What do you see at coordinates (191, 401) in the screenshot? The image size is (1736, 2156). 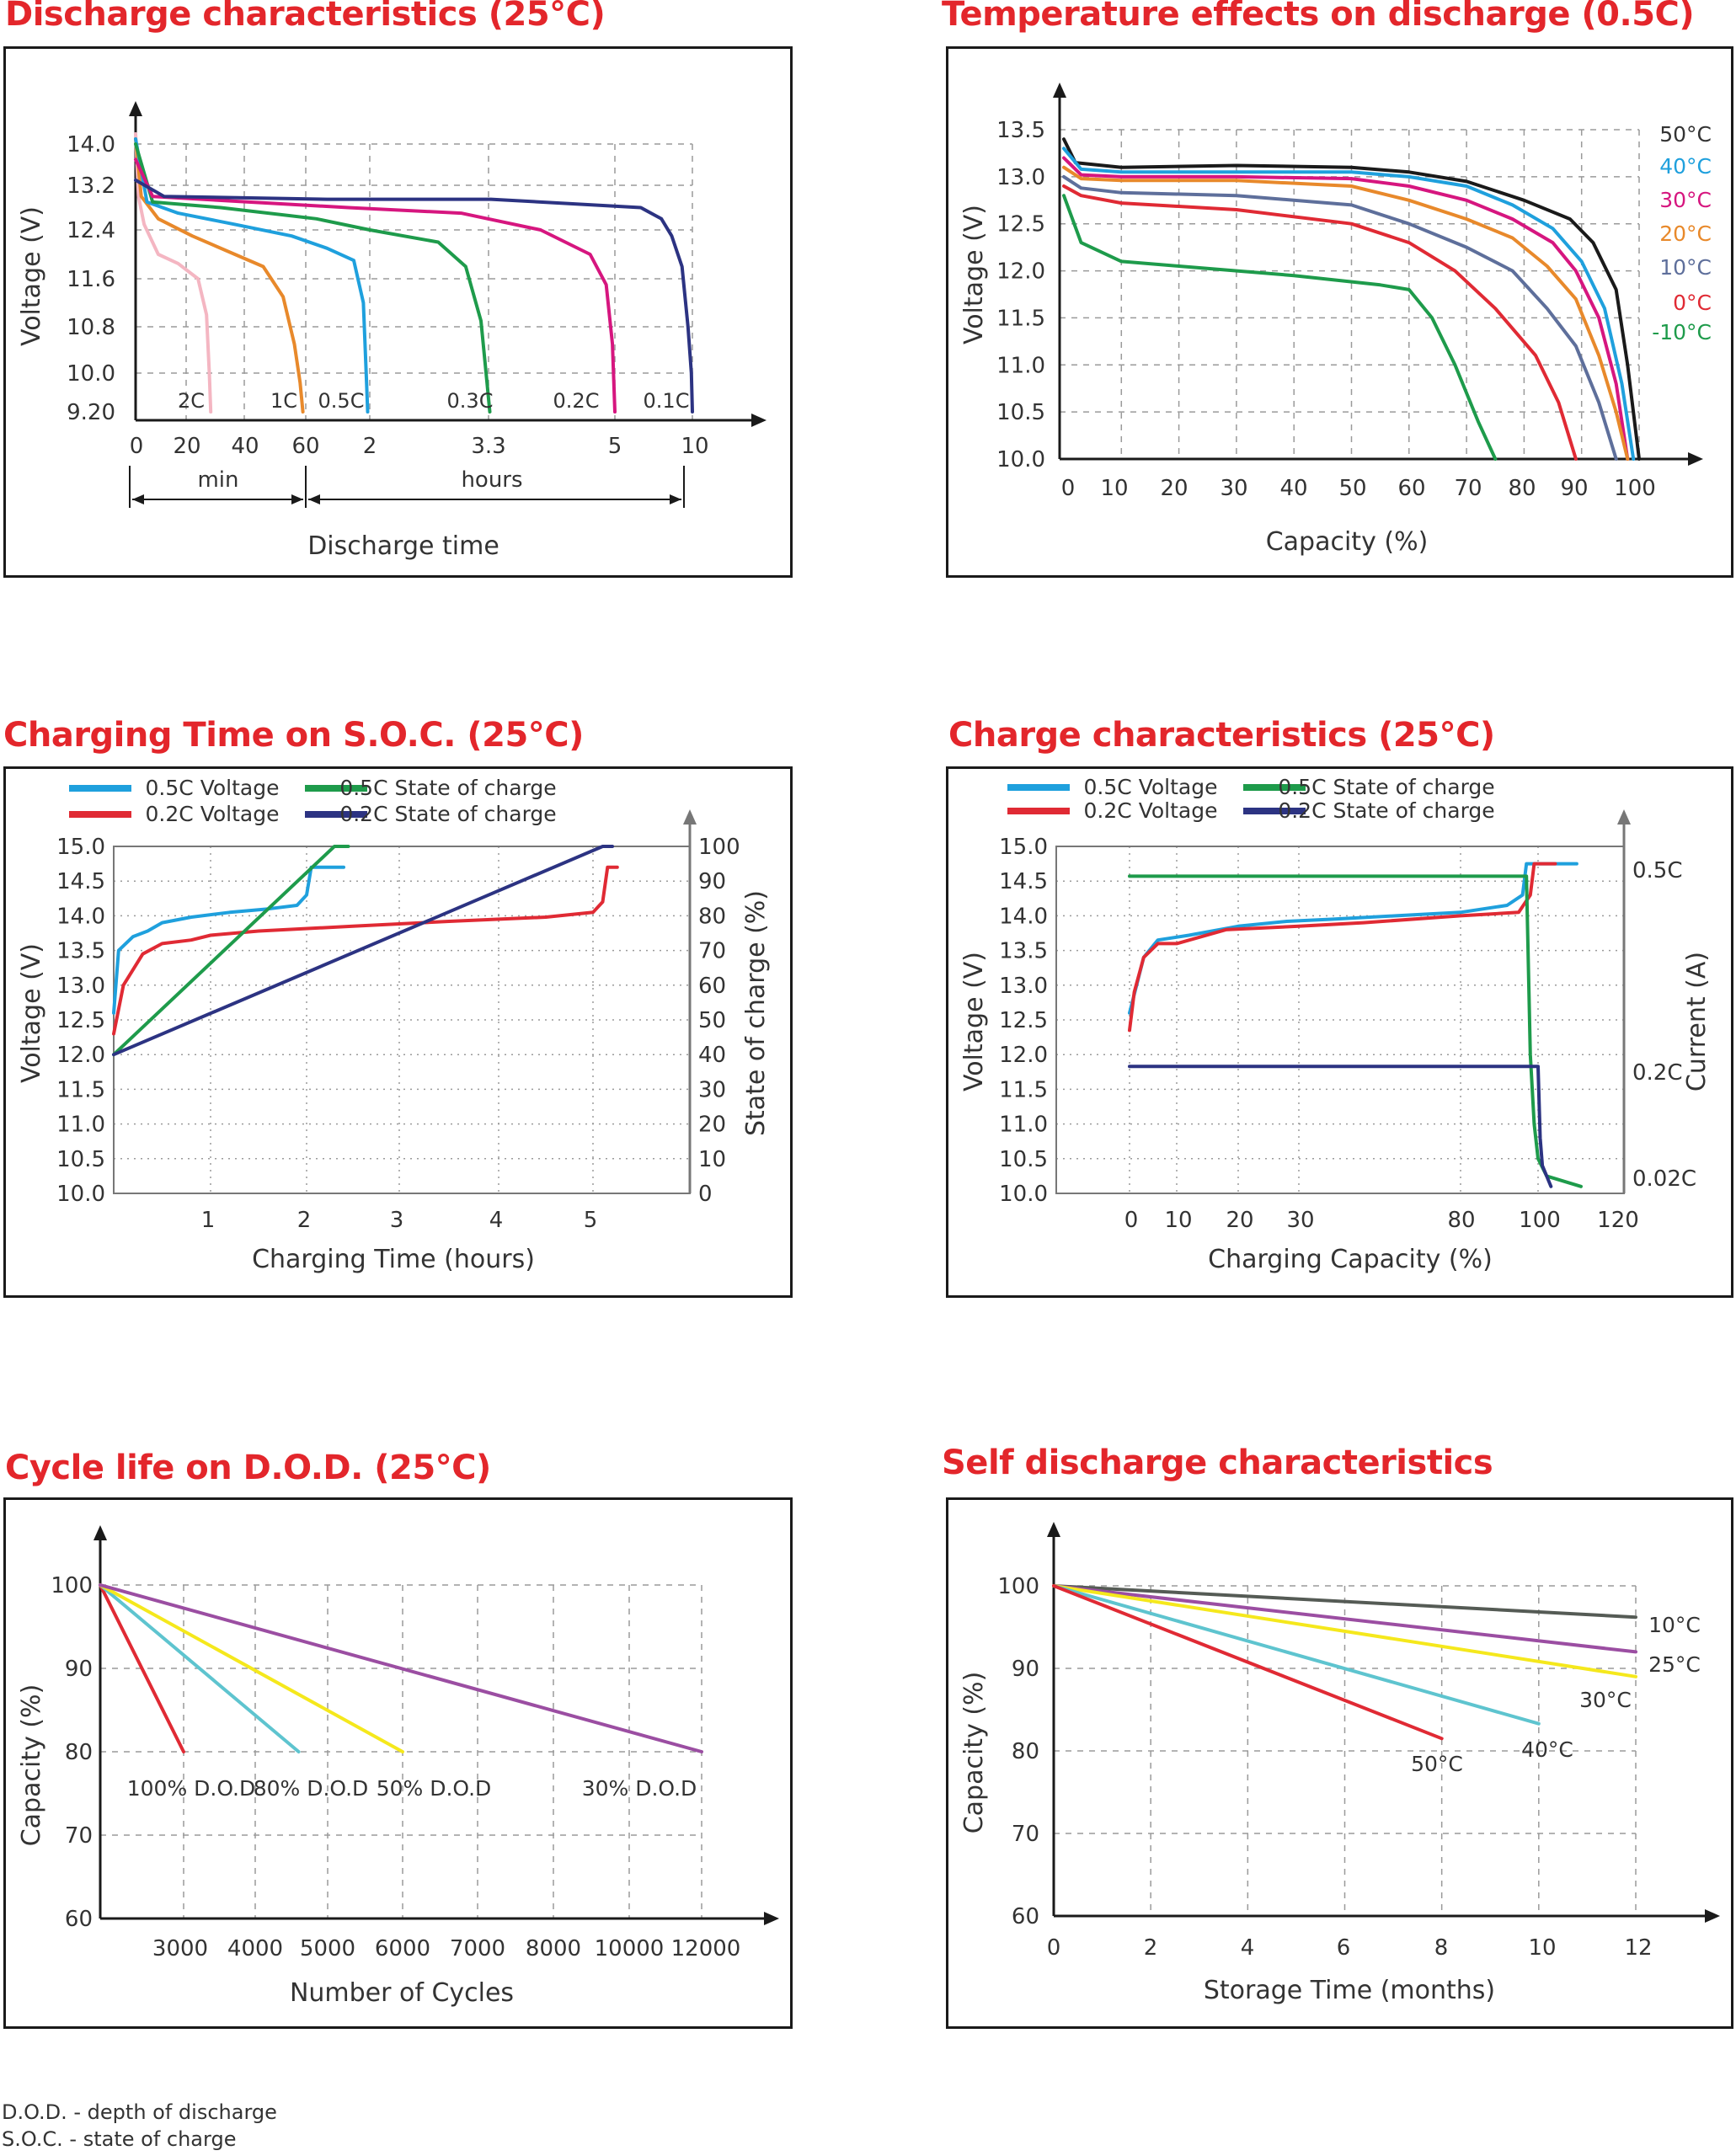 I see `series-label: 2C` at bounding box center [191, 401].